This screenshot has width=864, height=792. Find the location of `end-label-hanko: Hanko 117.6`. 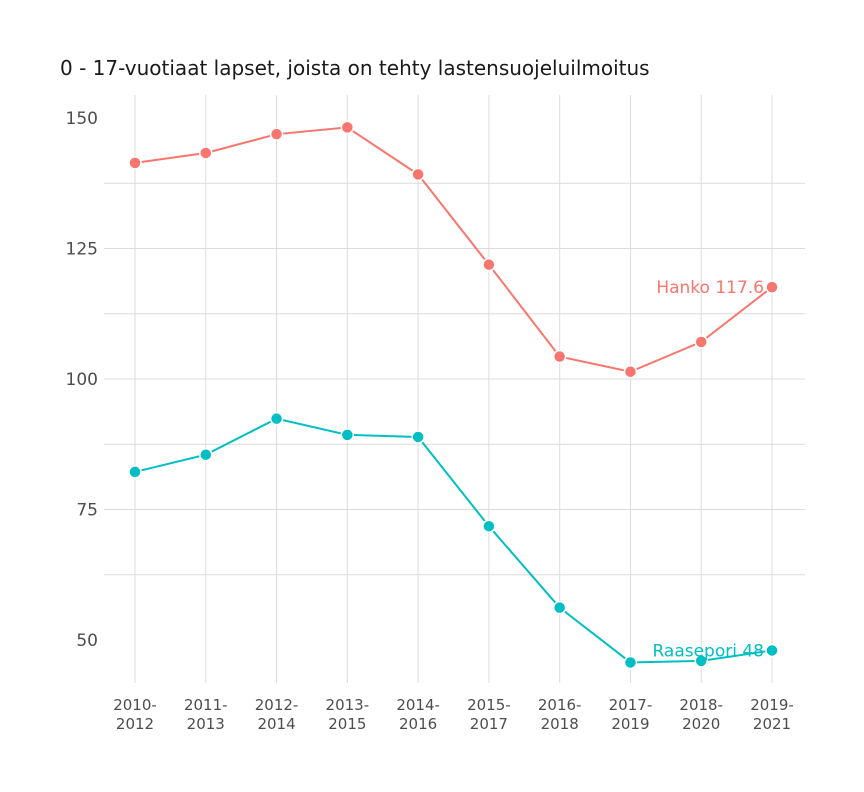

end-label-hanko: Hanko 117.6 is located at coordinates (710, 288).